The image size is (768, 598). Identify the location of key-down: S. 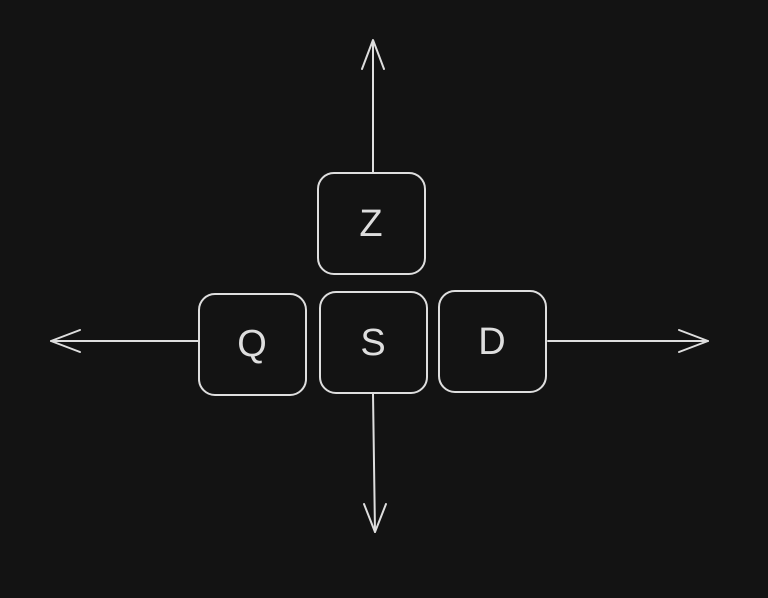
(373, 342).